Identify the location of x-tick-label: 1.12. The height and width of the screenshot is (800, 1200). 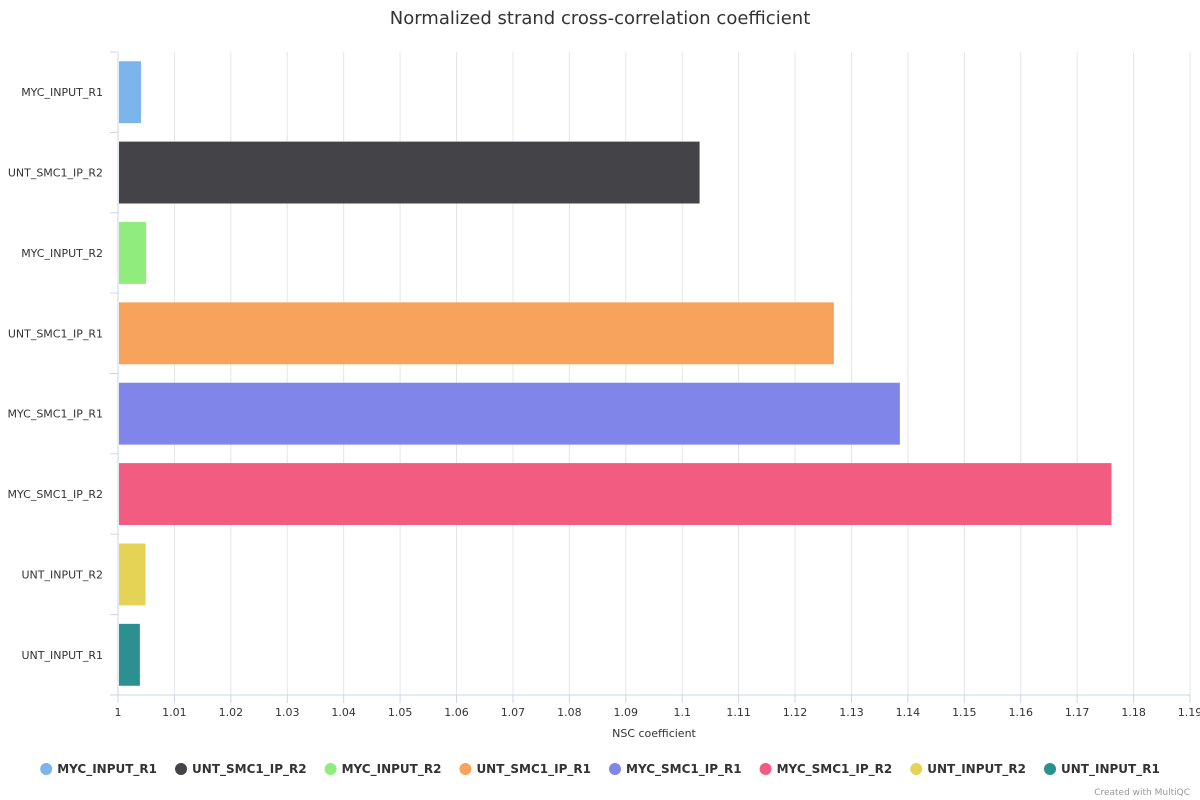
(795, 712).